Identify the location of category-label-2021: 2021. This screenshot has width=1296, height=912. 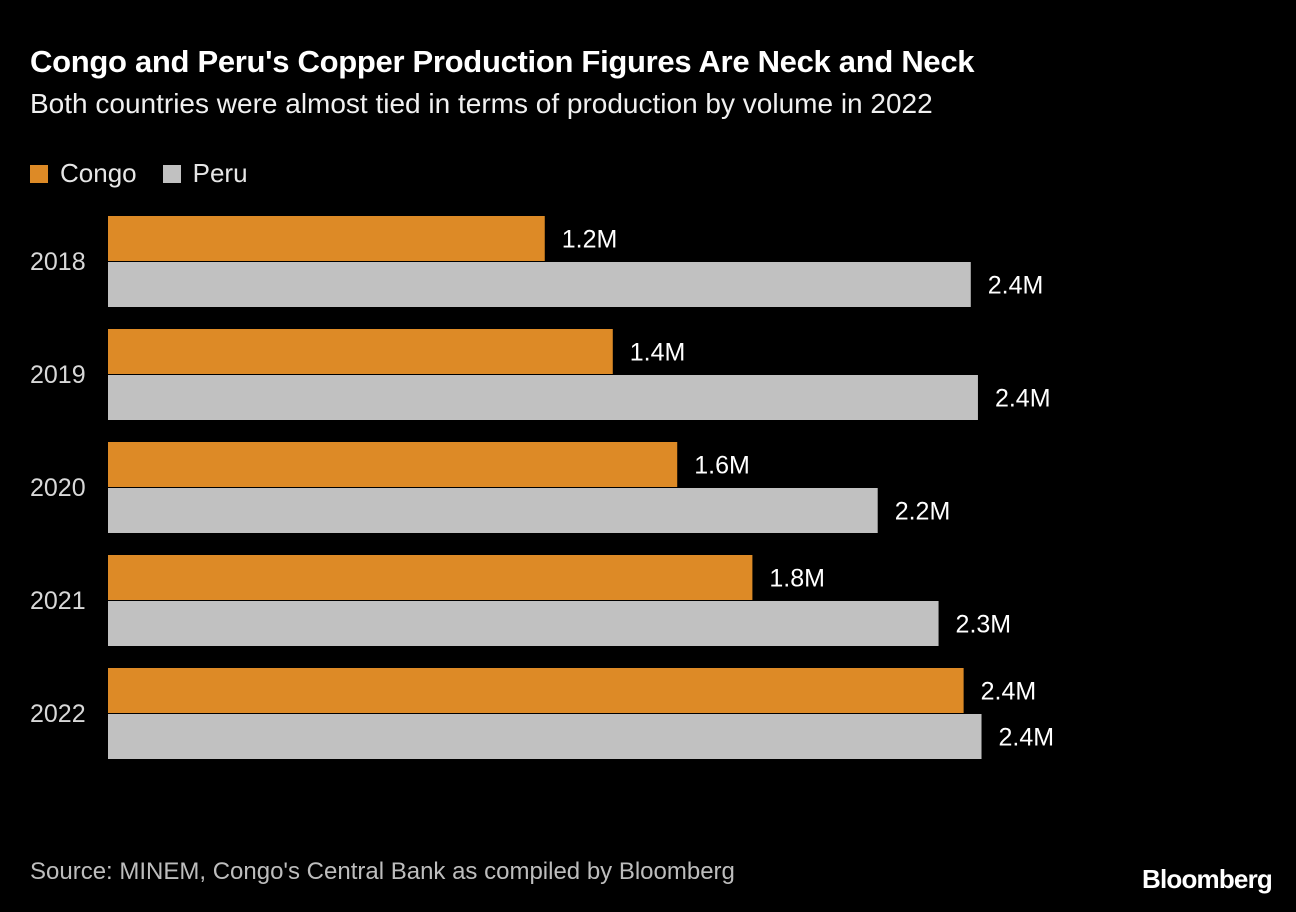
(58, 601).